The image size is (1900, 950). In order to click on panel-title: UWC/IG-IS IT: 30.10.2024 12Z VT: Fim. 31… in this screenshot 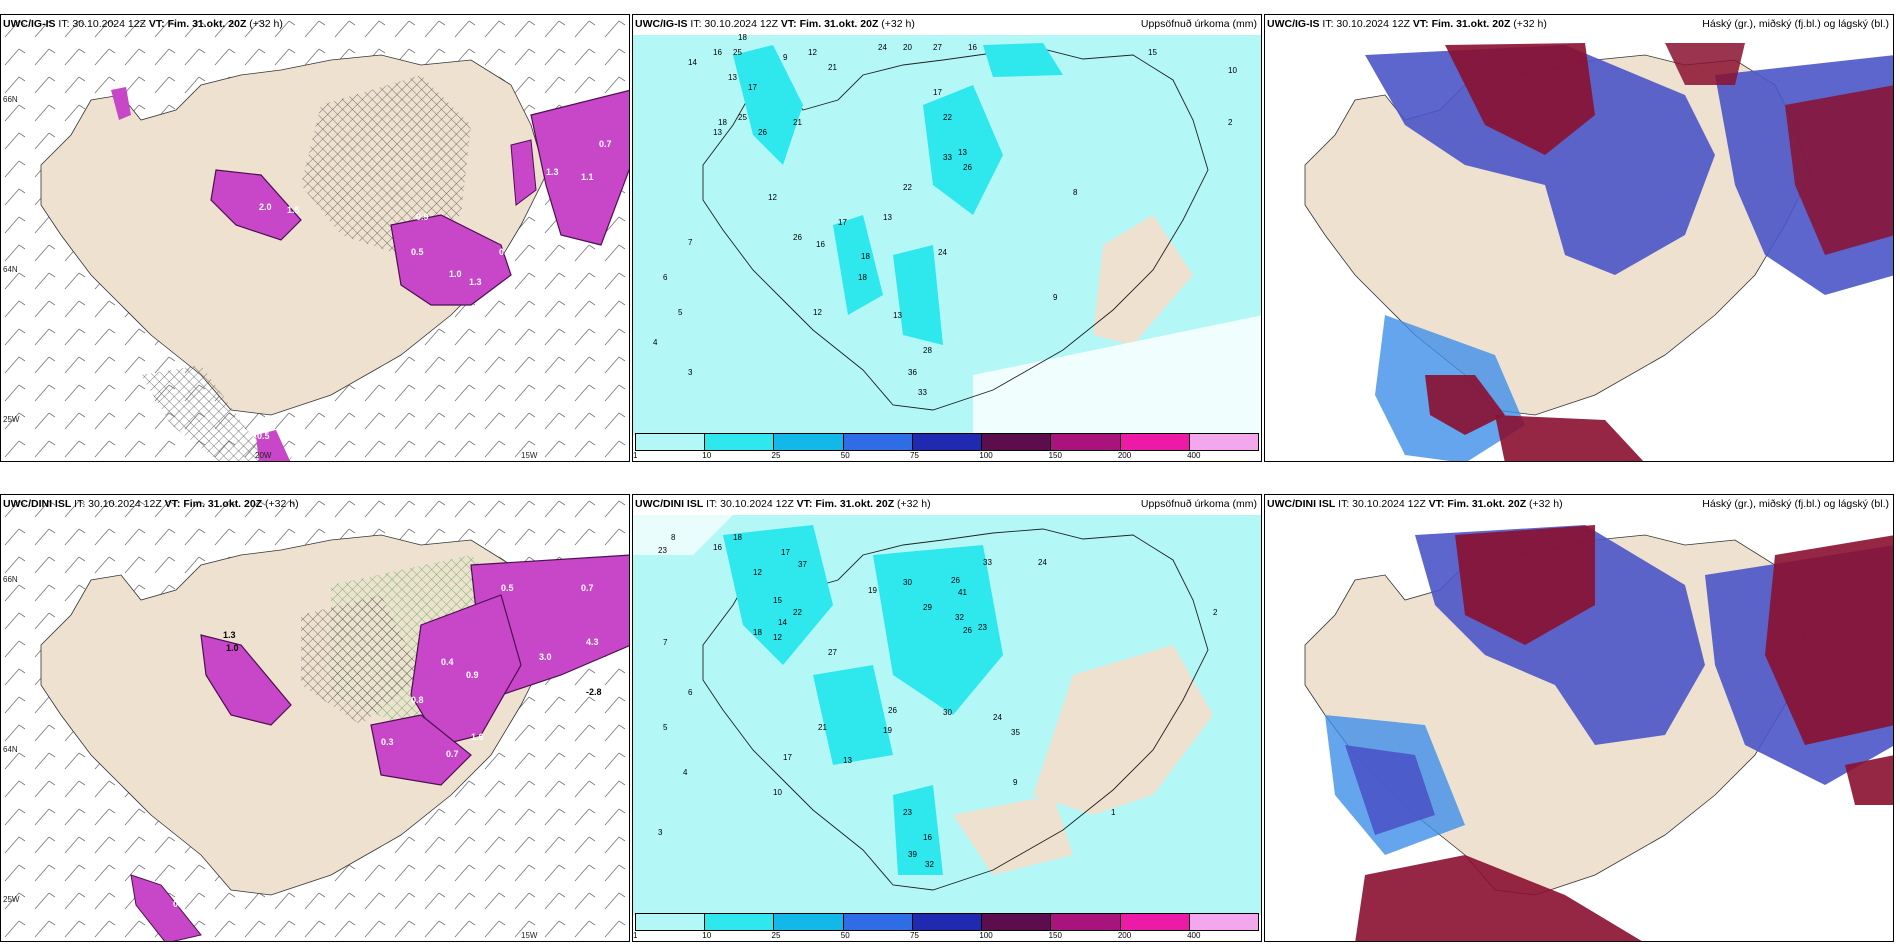, I will do `click(143, 24)`.